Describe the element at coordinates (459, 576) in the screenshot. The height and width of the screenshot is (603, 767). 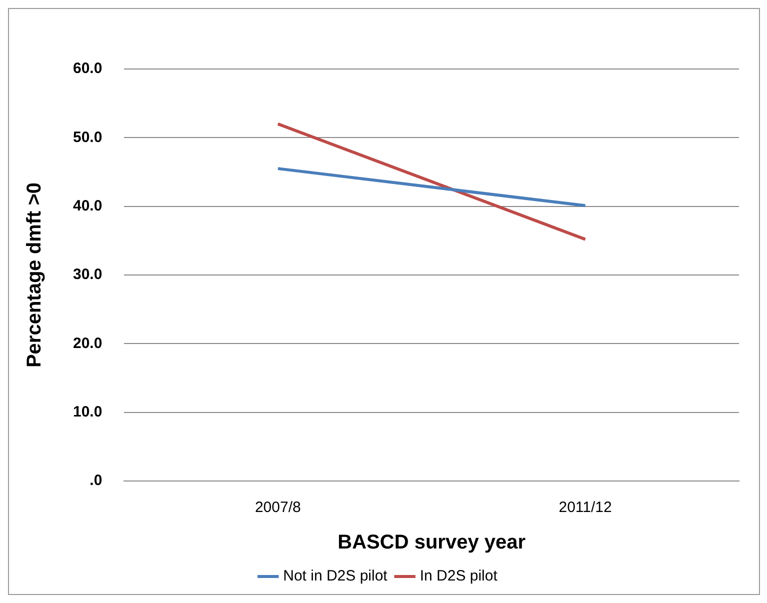
I see `legend-label: In D2S pilot` at that location.